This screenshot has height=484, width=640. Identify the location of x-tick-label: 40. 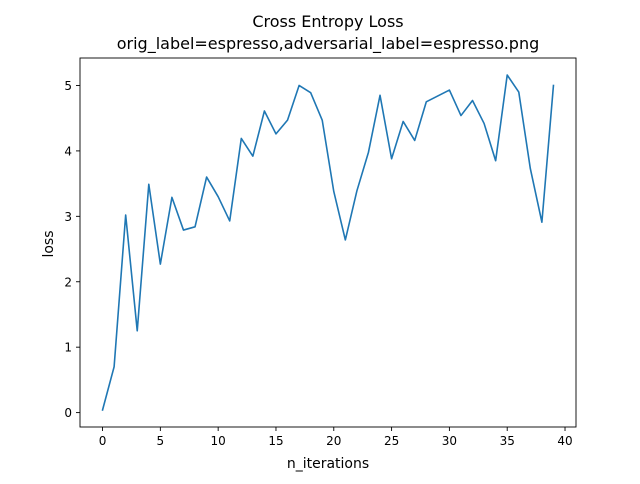
(564, 441).